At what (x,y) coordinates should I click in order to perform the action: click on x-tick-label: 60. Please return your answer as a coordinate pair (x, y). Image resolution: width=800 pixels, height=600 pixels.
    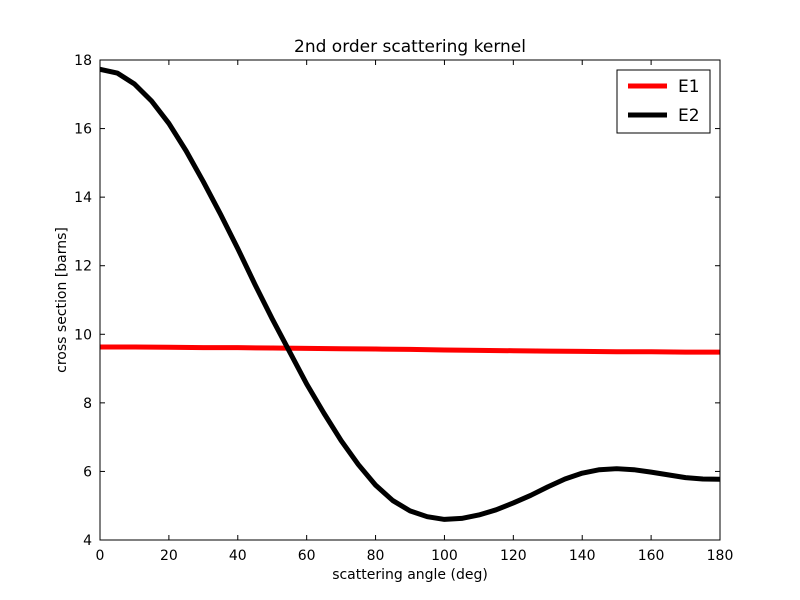
    Looking at the image, I should click on (307, 556).